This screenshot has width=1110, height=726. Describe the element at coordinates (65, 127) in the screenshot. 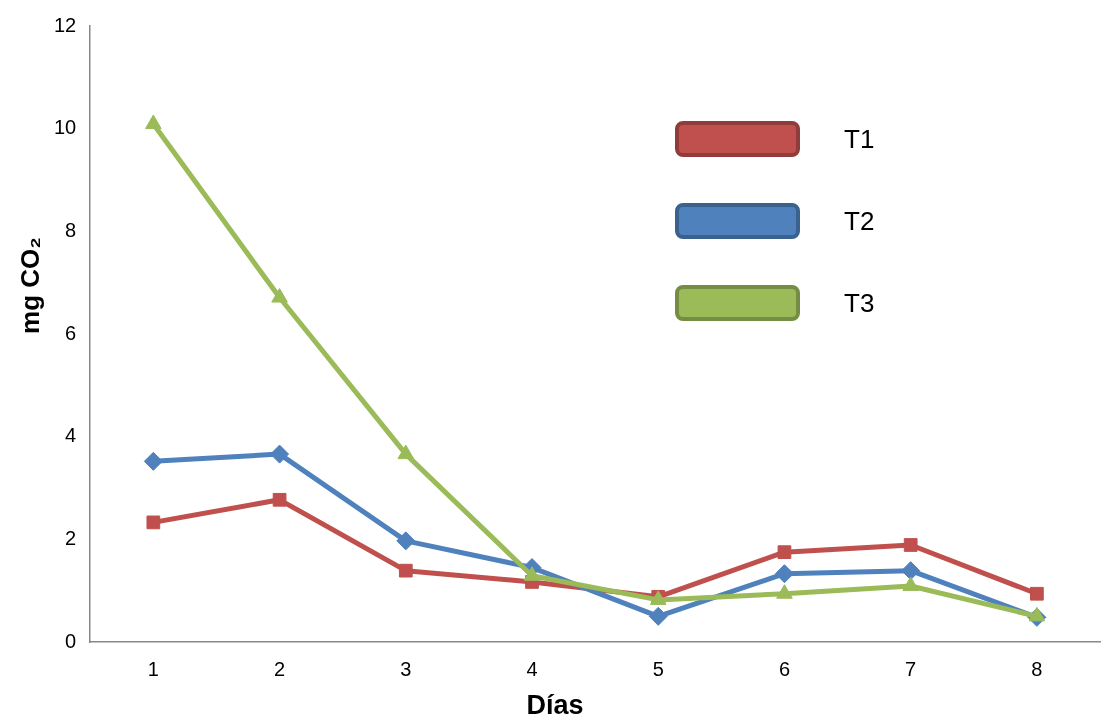

I see `y-tick-label: 10` at that location.